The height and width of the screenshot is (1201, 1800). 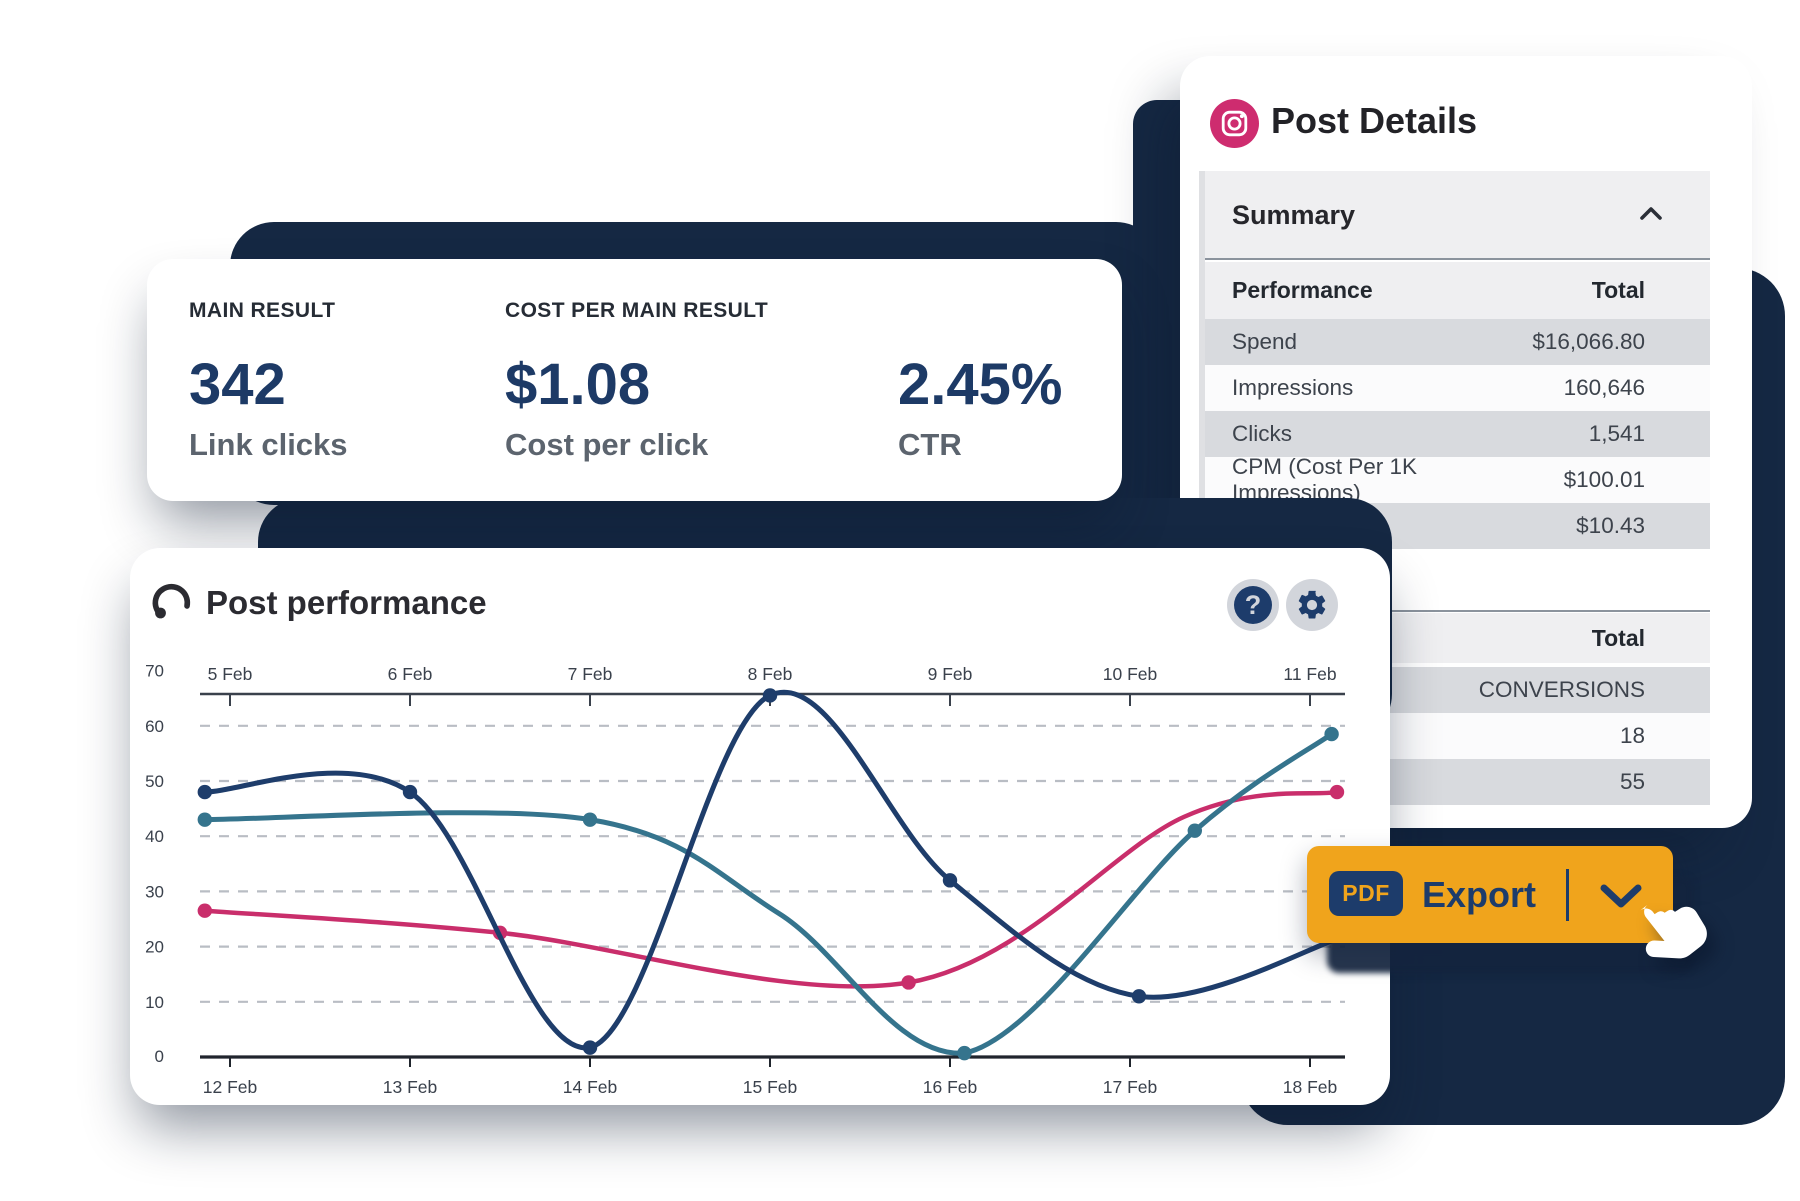 I want to click on svg-text: 9 Feb, so click(x=950, y=674).